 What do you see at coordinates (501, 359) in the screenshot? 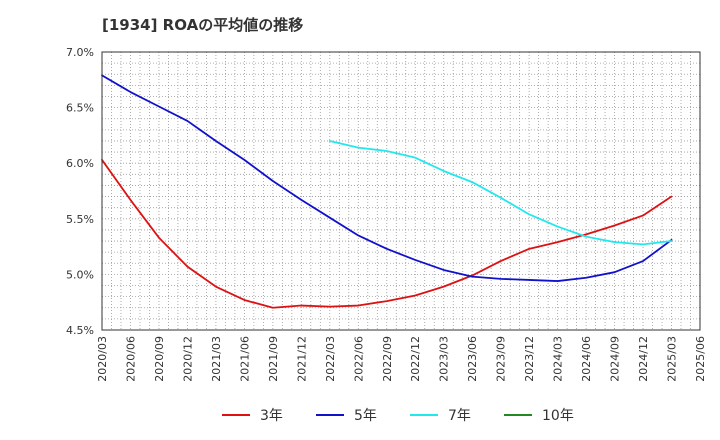
I see `x-tick-label: 2023/09` at bounding box center [501, 359].